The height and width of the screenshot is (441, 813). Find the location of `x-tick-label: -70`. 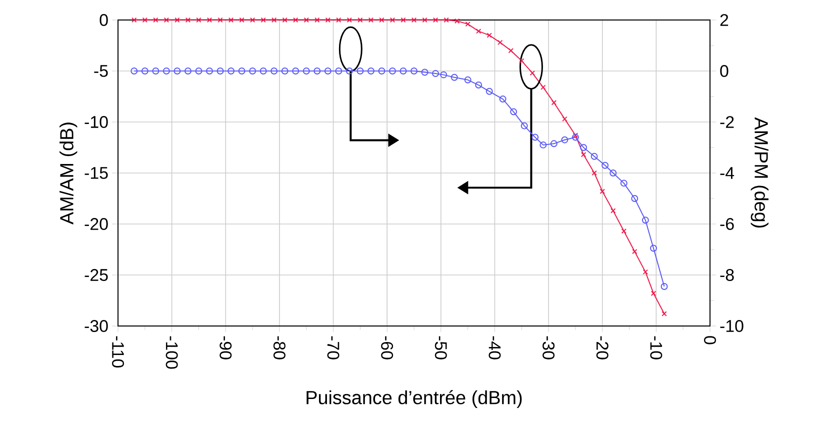

x-tick-label: -70 is located at coordinates (333, 348).